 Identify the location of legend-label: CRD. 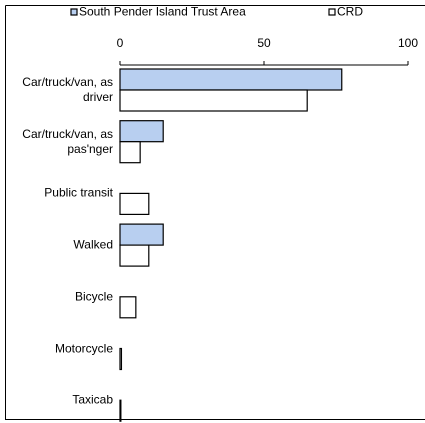
(350, 12).